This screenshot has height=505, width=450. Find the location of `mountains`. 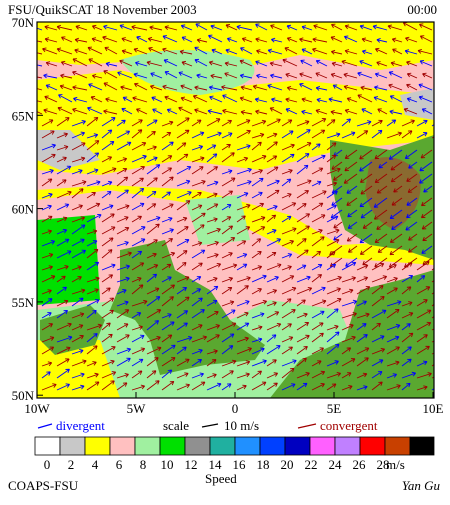

mountains is located at coordinates (393, 193).